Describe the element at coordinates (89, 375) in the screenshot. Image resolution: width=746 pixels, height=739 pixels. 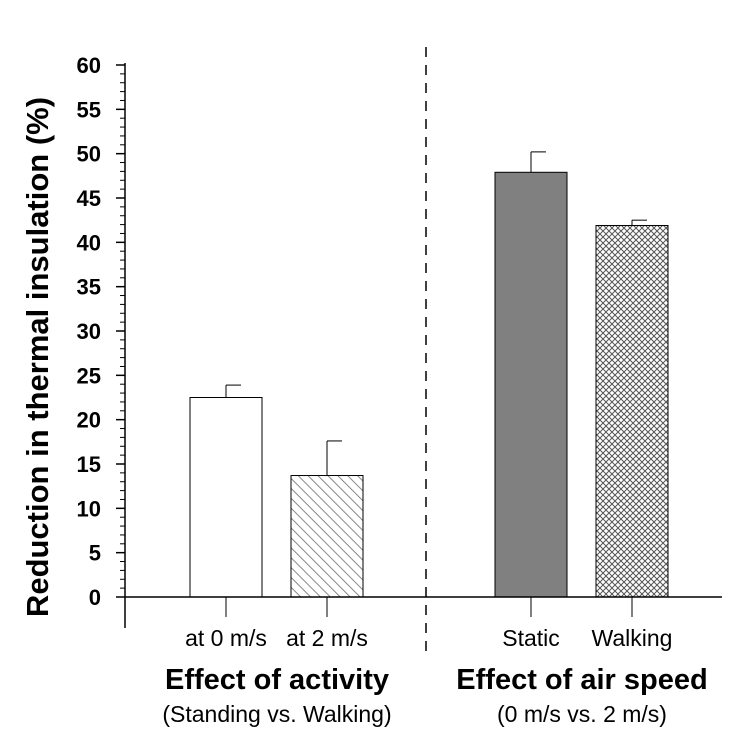
I see `y-tick-label: 25` at that location.